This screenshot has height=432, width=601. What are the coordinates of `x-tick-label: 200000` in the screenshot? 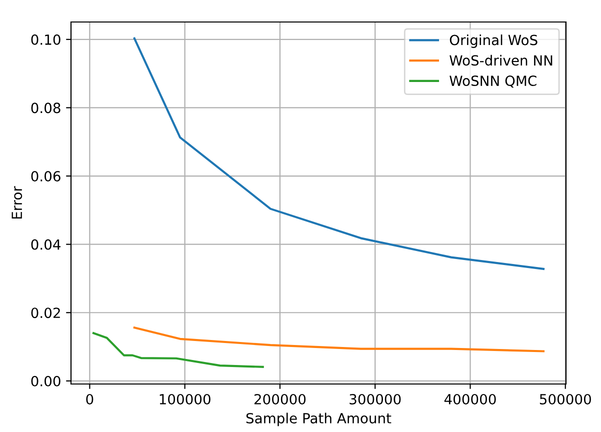 It's located at (280, 399).